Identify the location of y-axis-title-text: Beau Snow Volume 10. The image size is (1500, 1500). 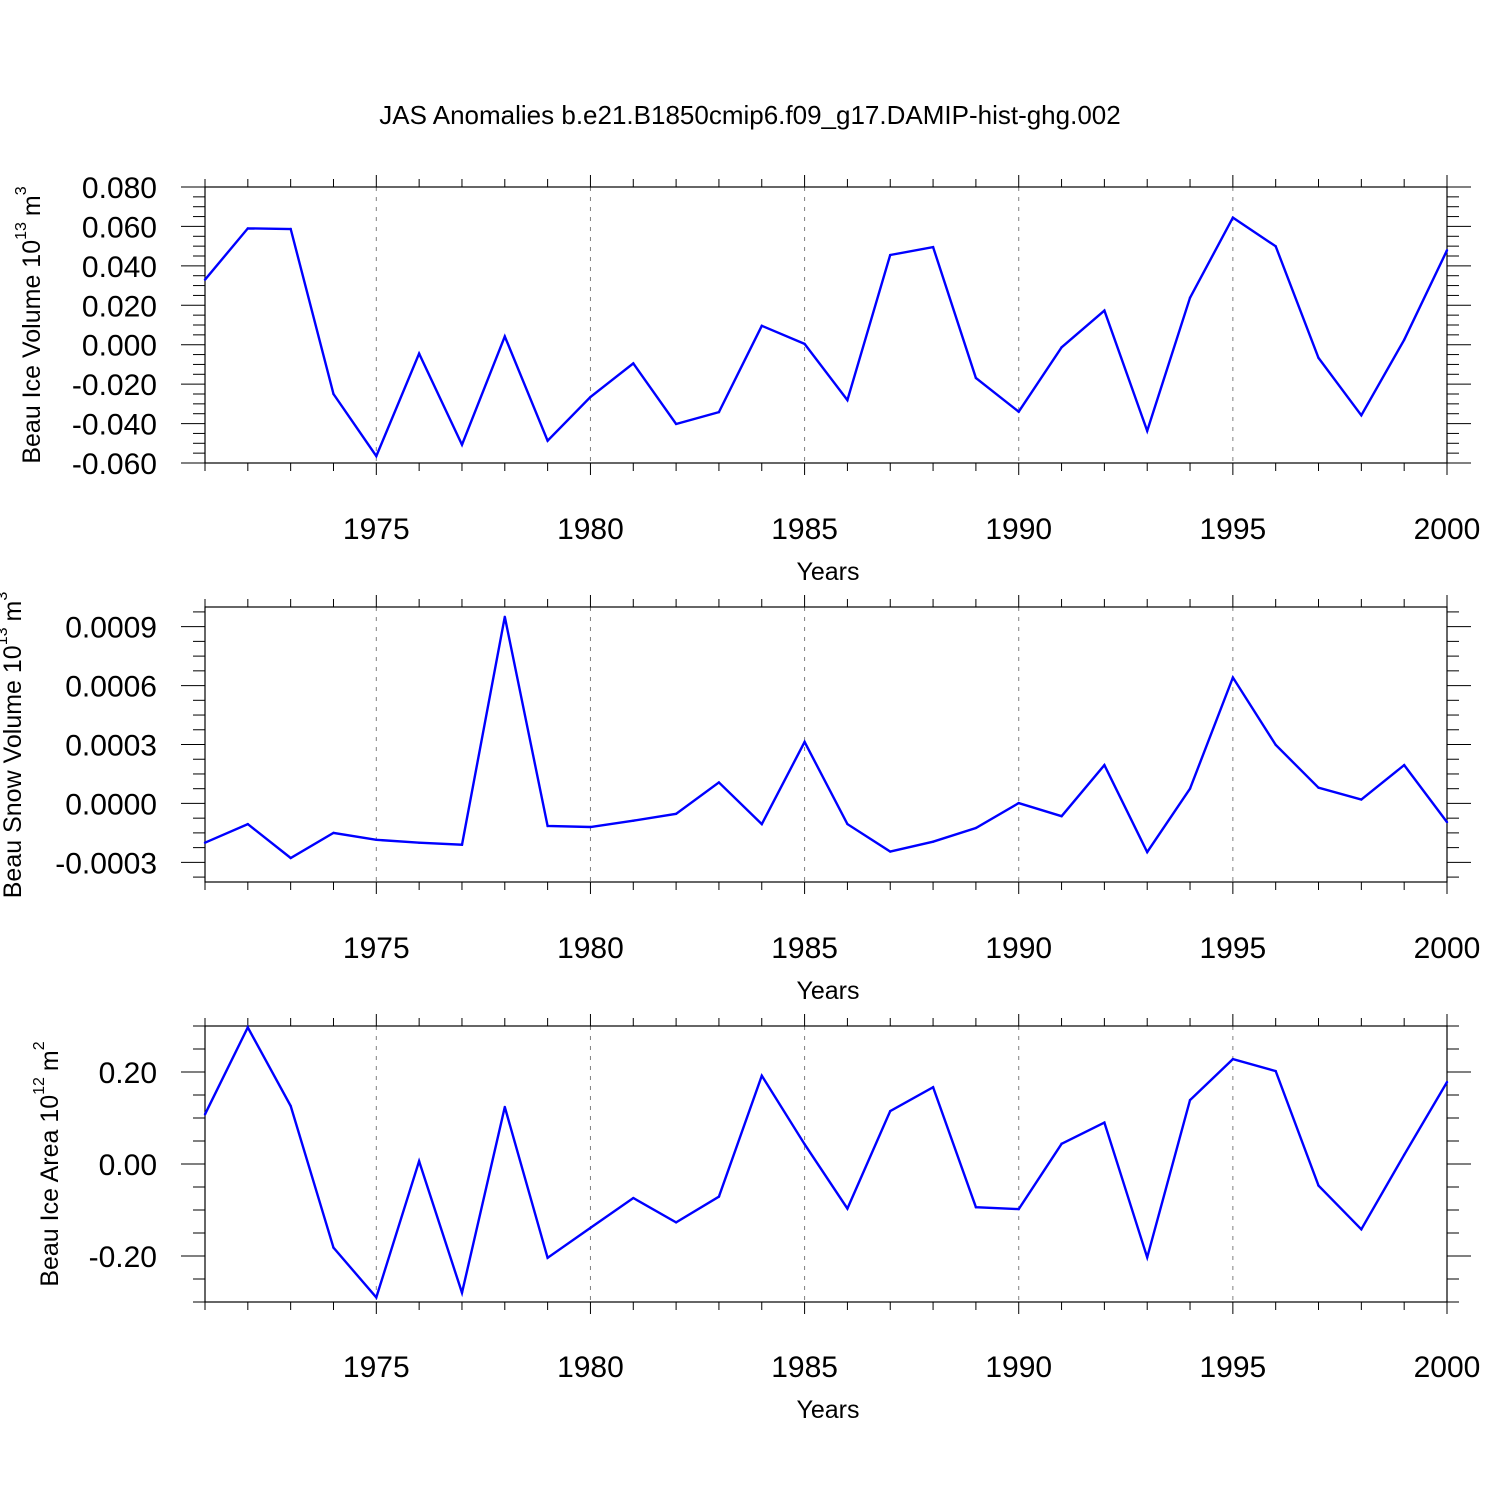
(13, 771).